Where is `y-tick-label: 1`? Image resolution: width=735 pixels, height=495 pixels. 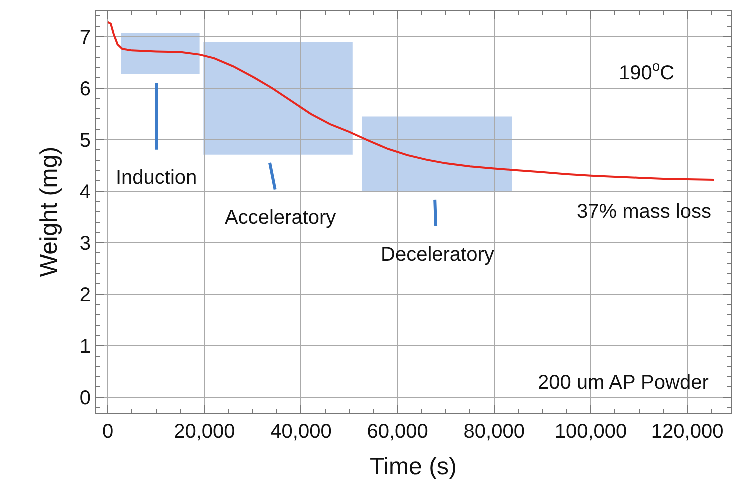 y-tick-label: 1 is located at coordinates (85, 347).